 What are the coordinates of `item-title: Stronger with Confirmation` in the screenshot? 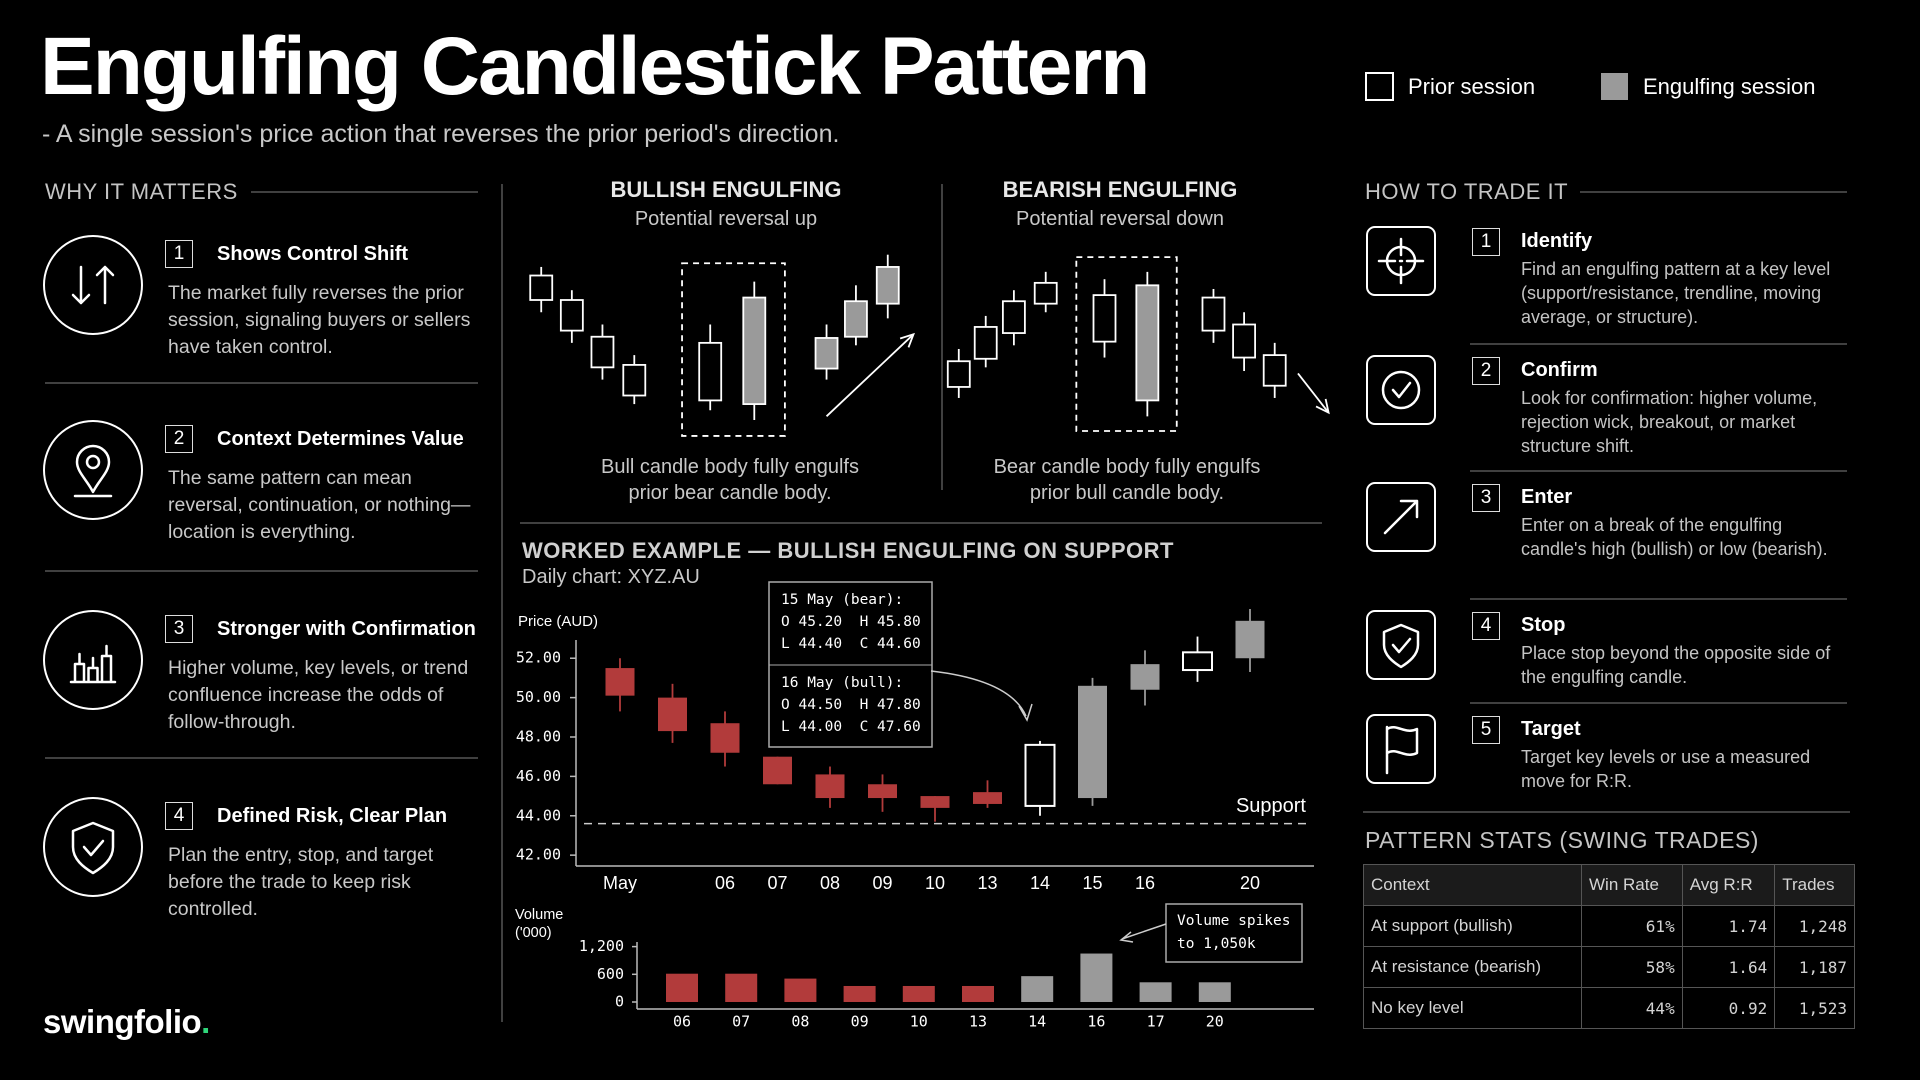 It's located at (346, 629).